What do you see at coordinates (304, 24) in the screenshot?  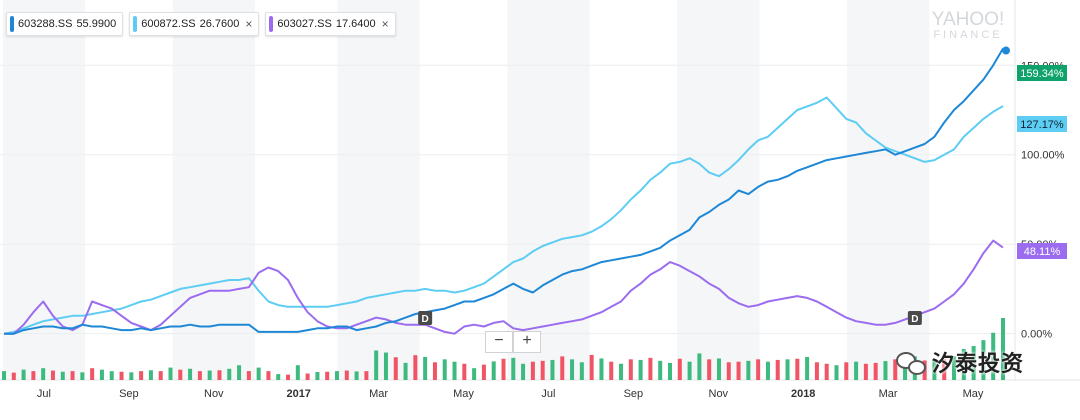 I see `legend-symbol: 603027.SS` at bounding box center [304, 24].